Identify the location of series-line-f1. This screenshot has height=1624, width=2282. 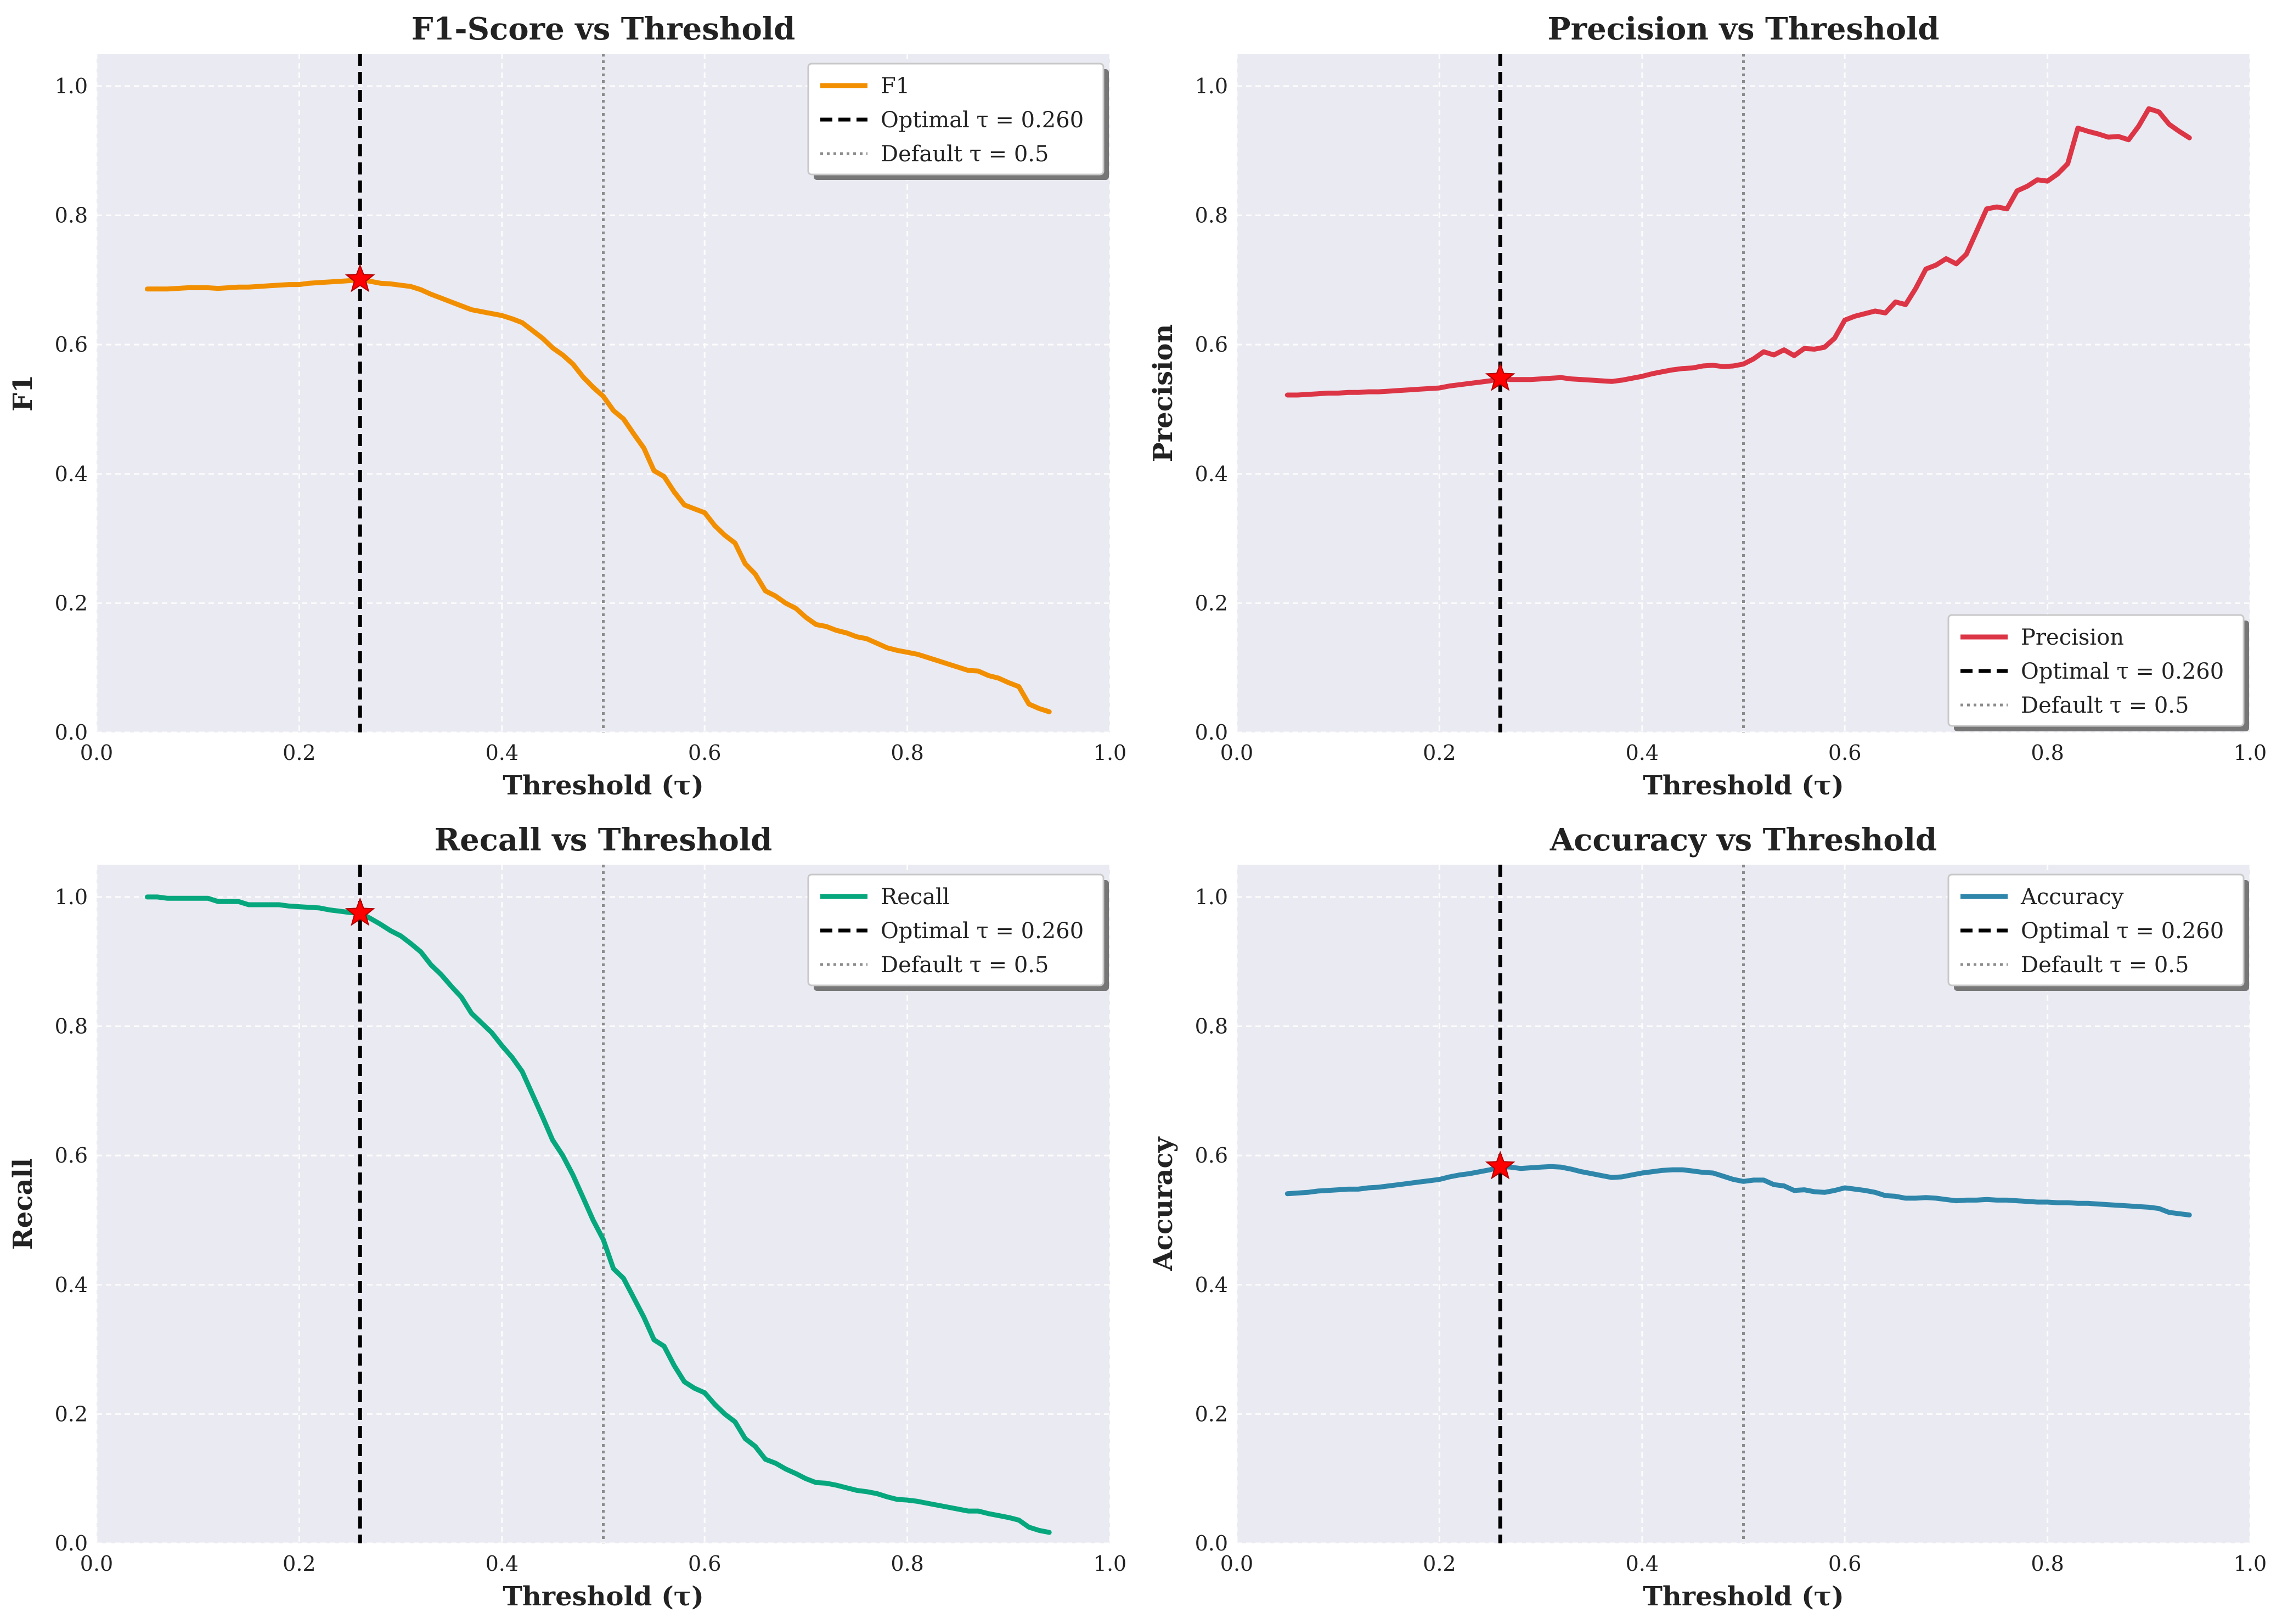
(598, 495).